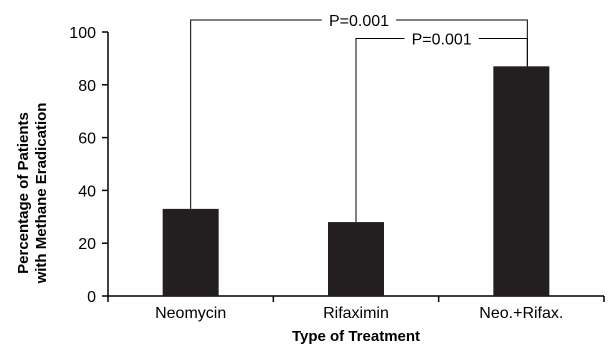  What do you see at coordinates (87, 191) in the screenshot?
I see `y-tick-label: 40` at bounding box center [87, 191].